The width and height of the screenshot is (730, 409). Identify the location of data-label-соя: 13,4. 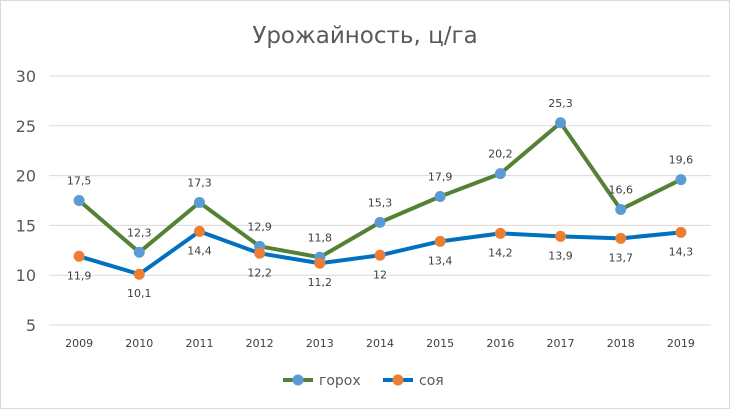
(440, 260).